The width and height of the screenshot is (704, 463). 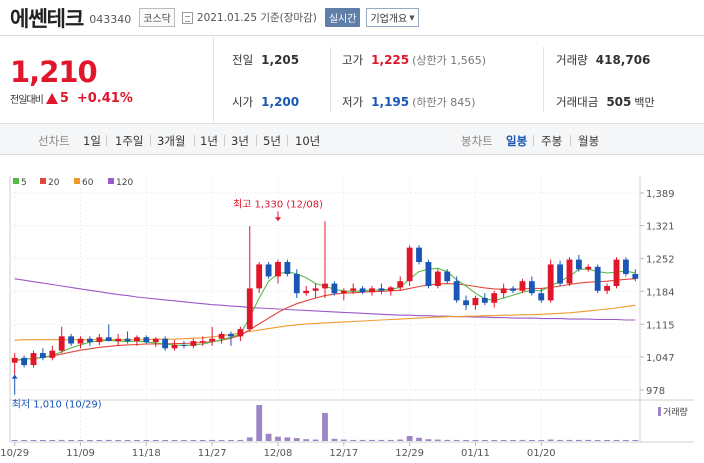 I want to click on tab-daily: 일봉, so click(x=517, y=141).